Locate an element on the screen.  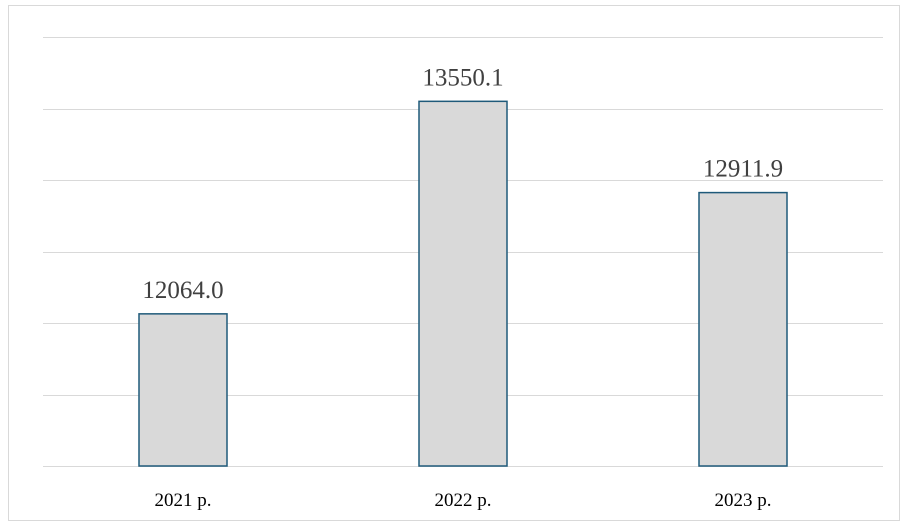
x-tick-label: 2022 р. is located at coordinates (463, 500).